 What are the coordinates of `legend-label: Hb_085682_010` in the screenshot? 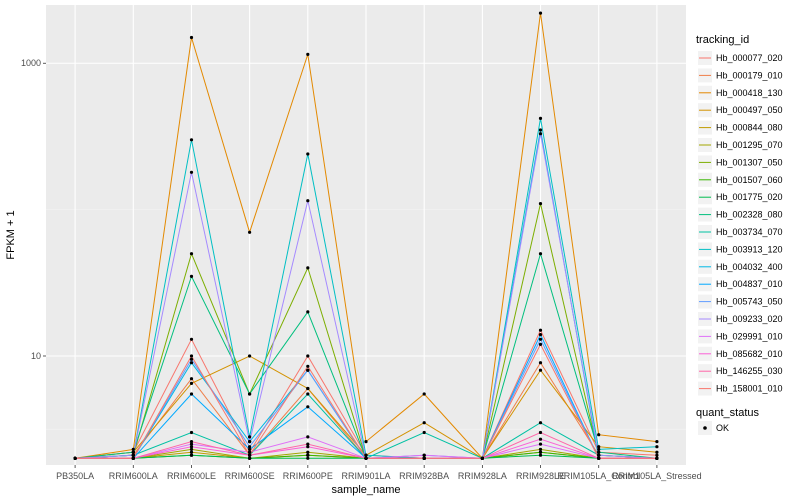 It's located at (749, 354).